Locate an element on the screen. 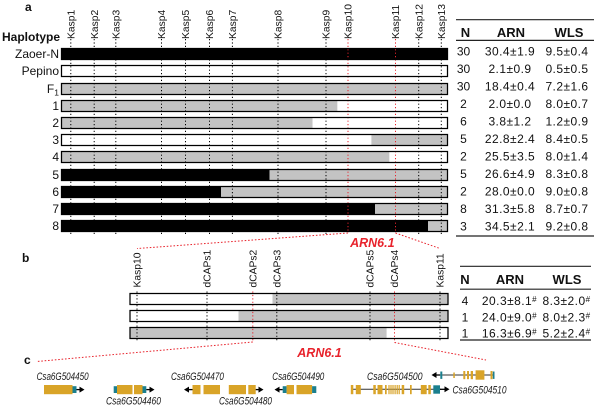 The width and height of the screenshot is (600, 414). svg-text: 8.0±1.4 is located at coordinates (566, 157).